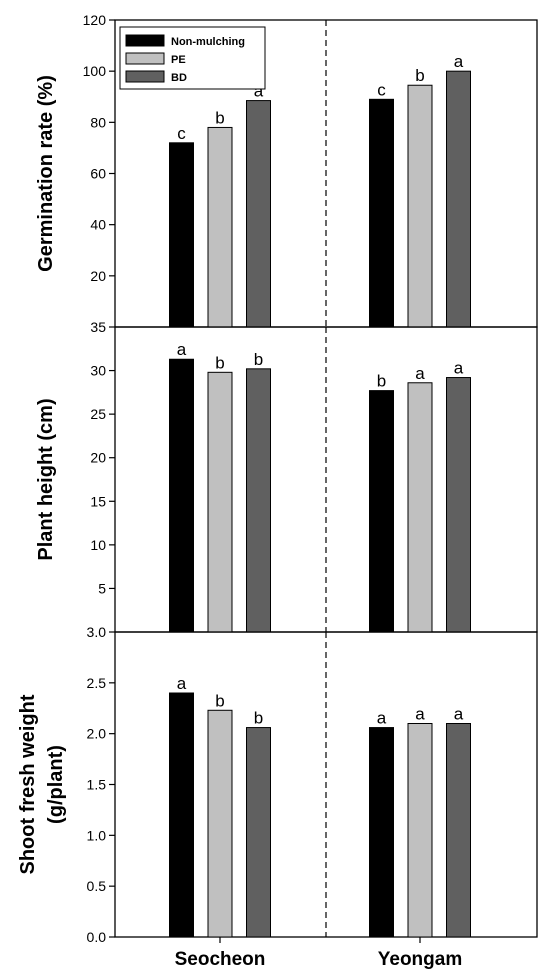 This screenshot has width=550, height=980. I want to click on y-tick-label: 35, so click(98, 327).